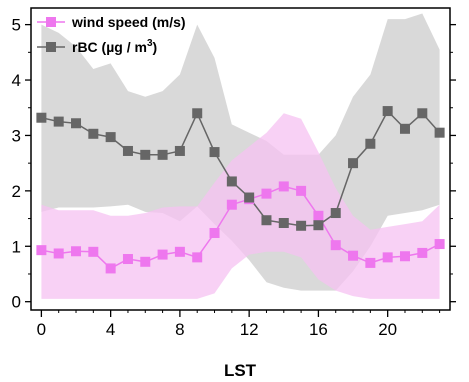 The image size is (469, 382). What do you see at coordinates (128, 22) in the screenshot?
I see `legend-label-wind-speed: wind speed (m/s)` at bounding box center [128, 22].